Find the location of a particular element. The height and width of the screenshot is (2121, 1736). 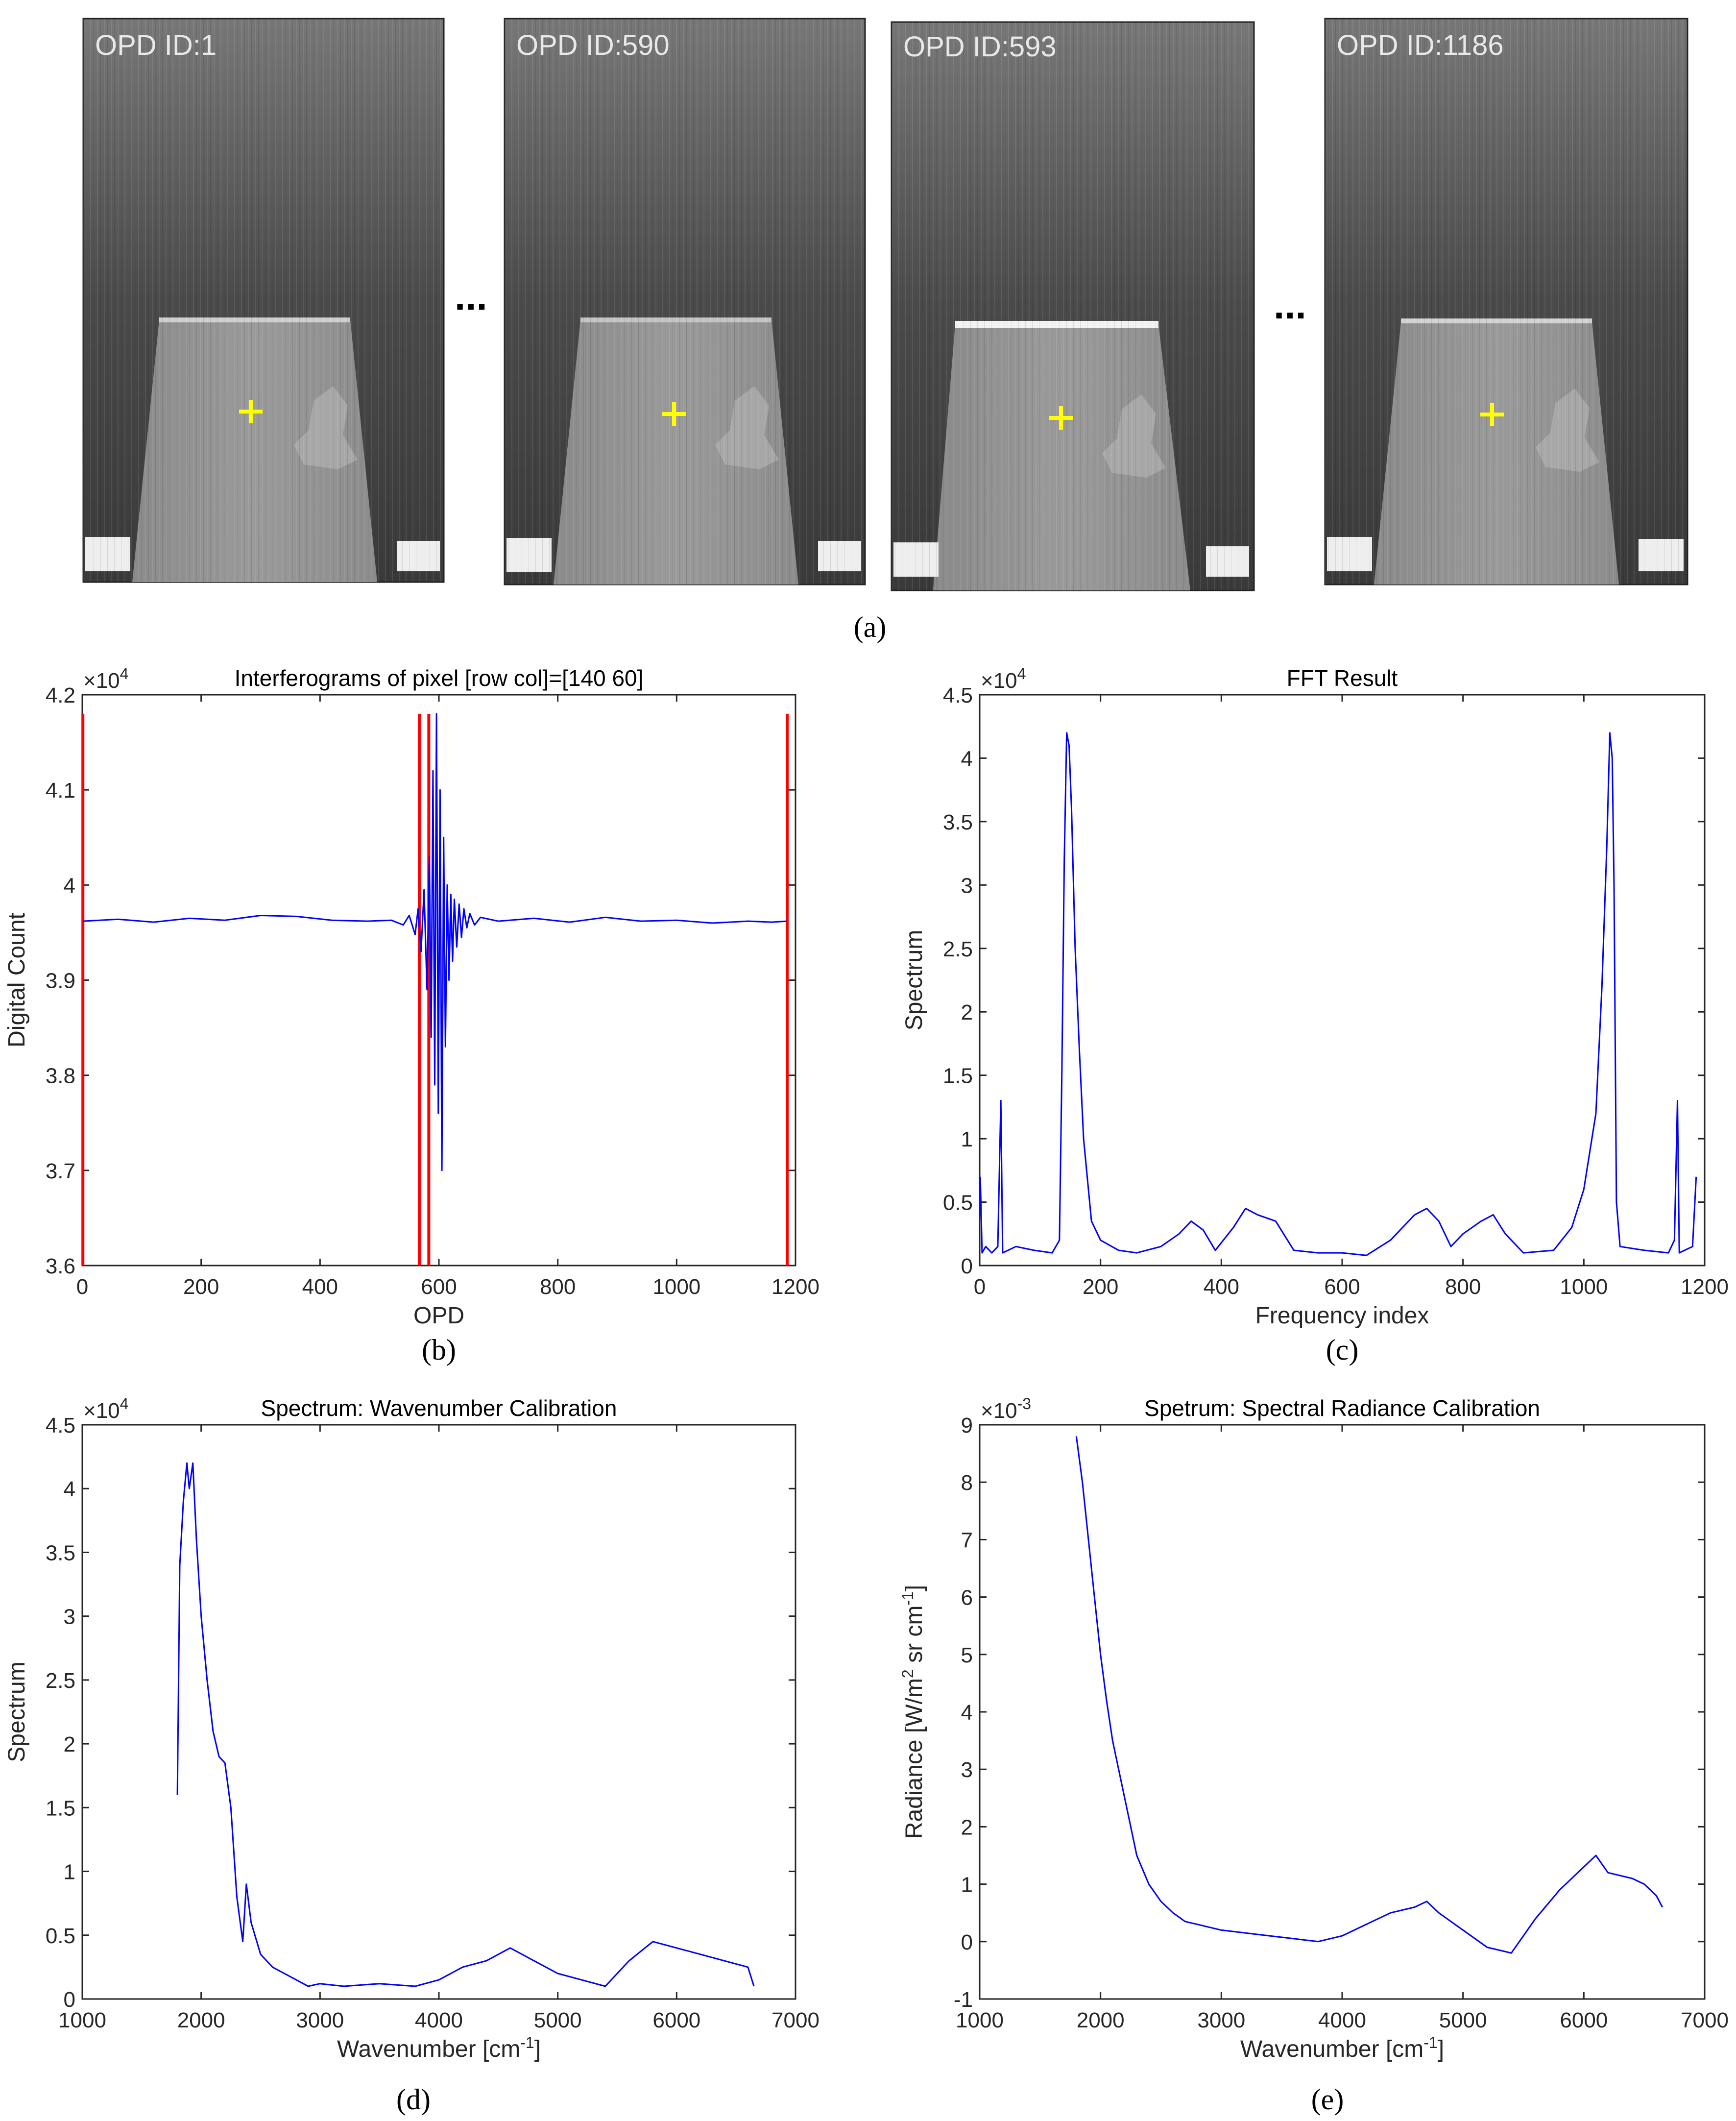

y-tick-label: 5 is located at coordinates (967, 1655).